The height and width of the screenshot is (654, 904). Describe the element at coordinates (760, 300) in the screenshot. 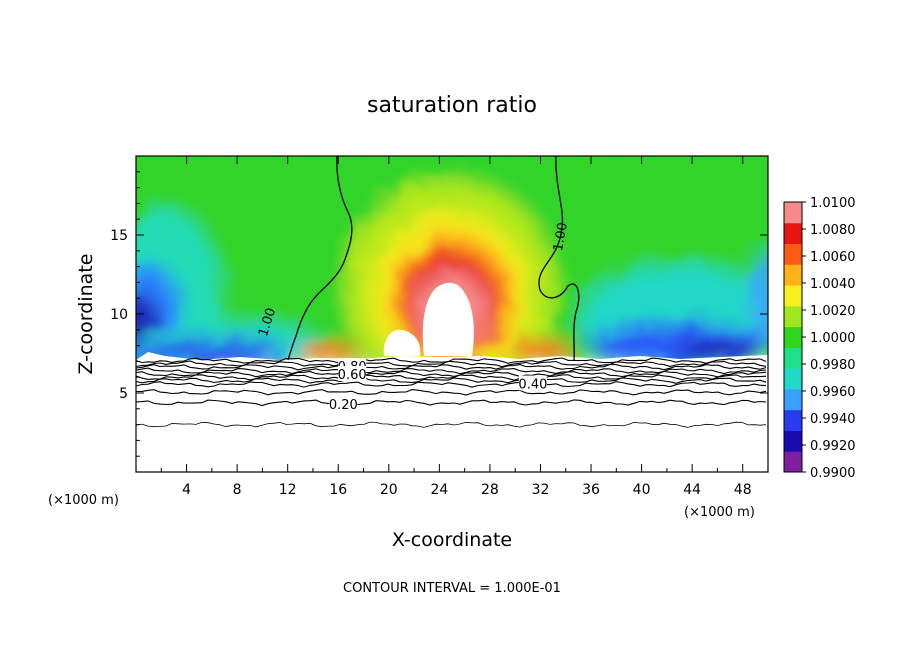

I see `field-right-edge` at that location.